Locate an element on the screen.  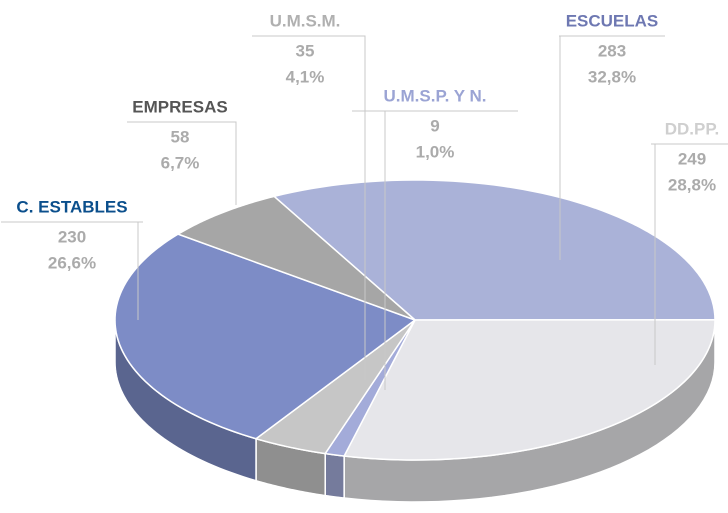
slice-label: ESCUELAS is located at coordinates (612, 20).